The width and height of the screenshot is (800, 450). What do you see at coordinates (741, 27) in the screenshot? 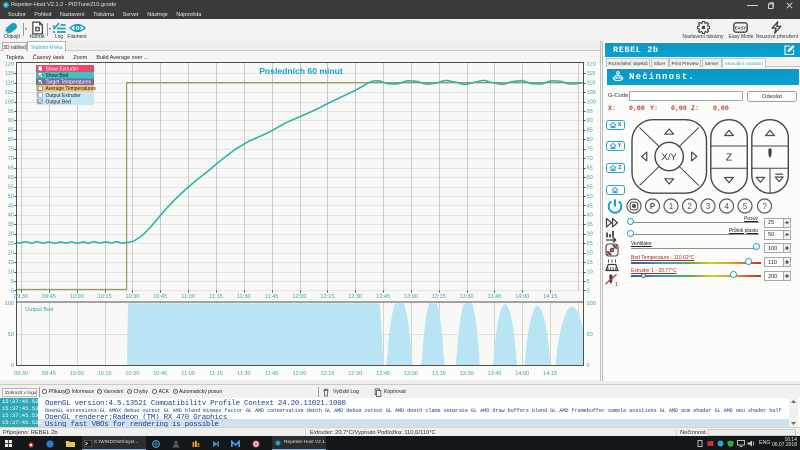
I see `svg-text: EASY` at bounding box center [741, 27].